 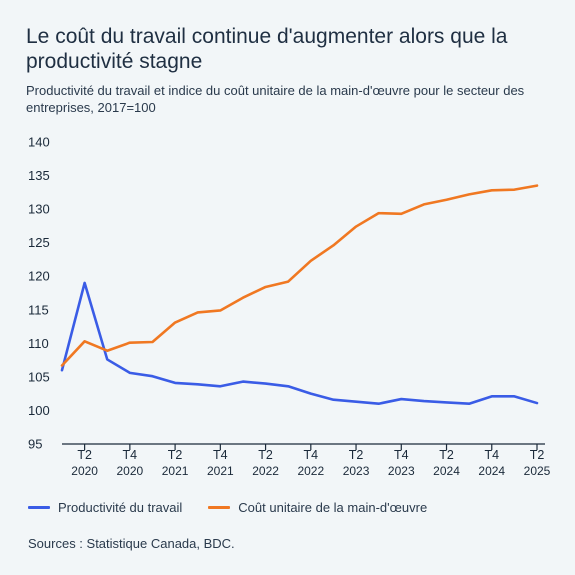 I want to click on legend-label-labour-cost: Coût unitaire de la main-d'œuvre, so click(x=333, y=507).